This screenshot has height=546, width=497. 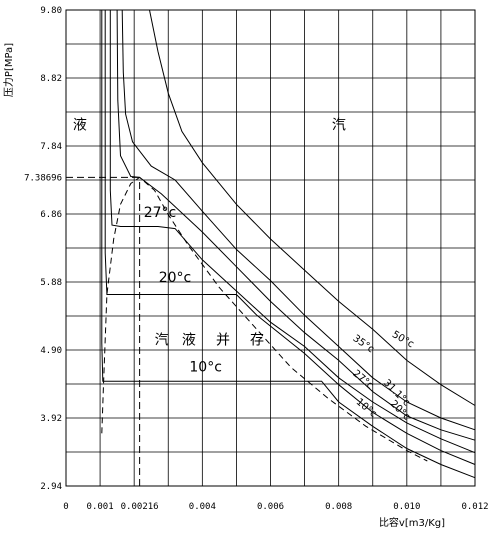 What do you see at coordinates (51, 215) in the screenshot?
I see `y-tick-label: 6.86` at bounding box center [51, 215].